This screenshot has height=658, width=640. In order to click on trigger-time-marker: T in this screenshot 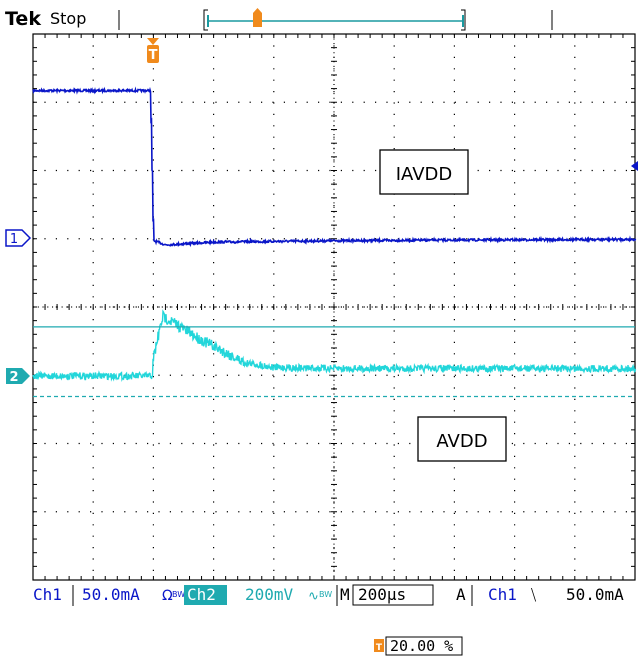, I will do `click(153, 50)`.